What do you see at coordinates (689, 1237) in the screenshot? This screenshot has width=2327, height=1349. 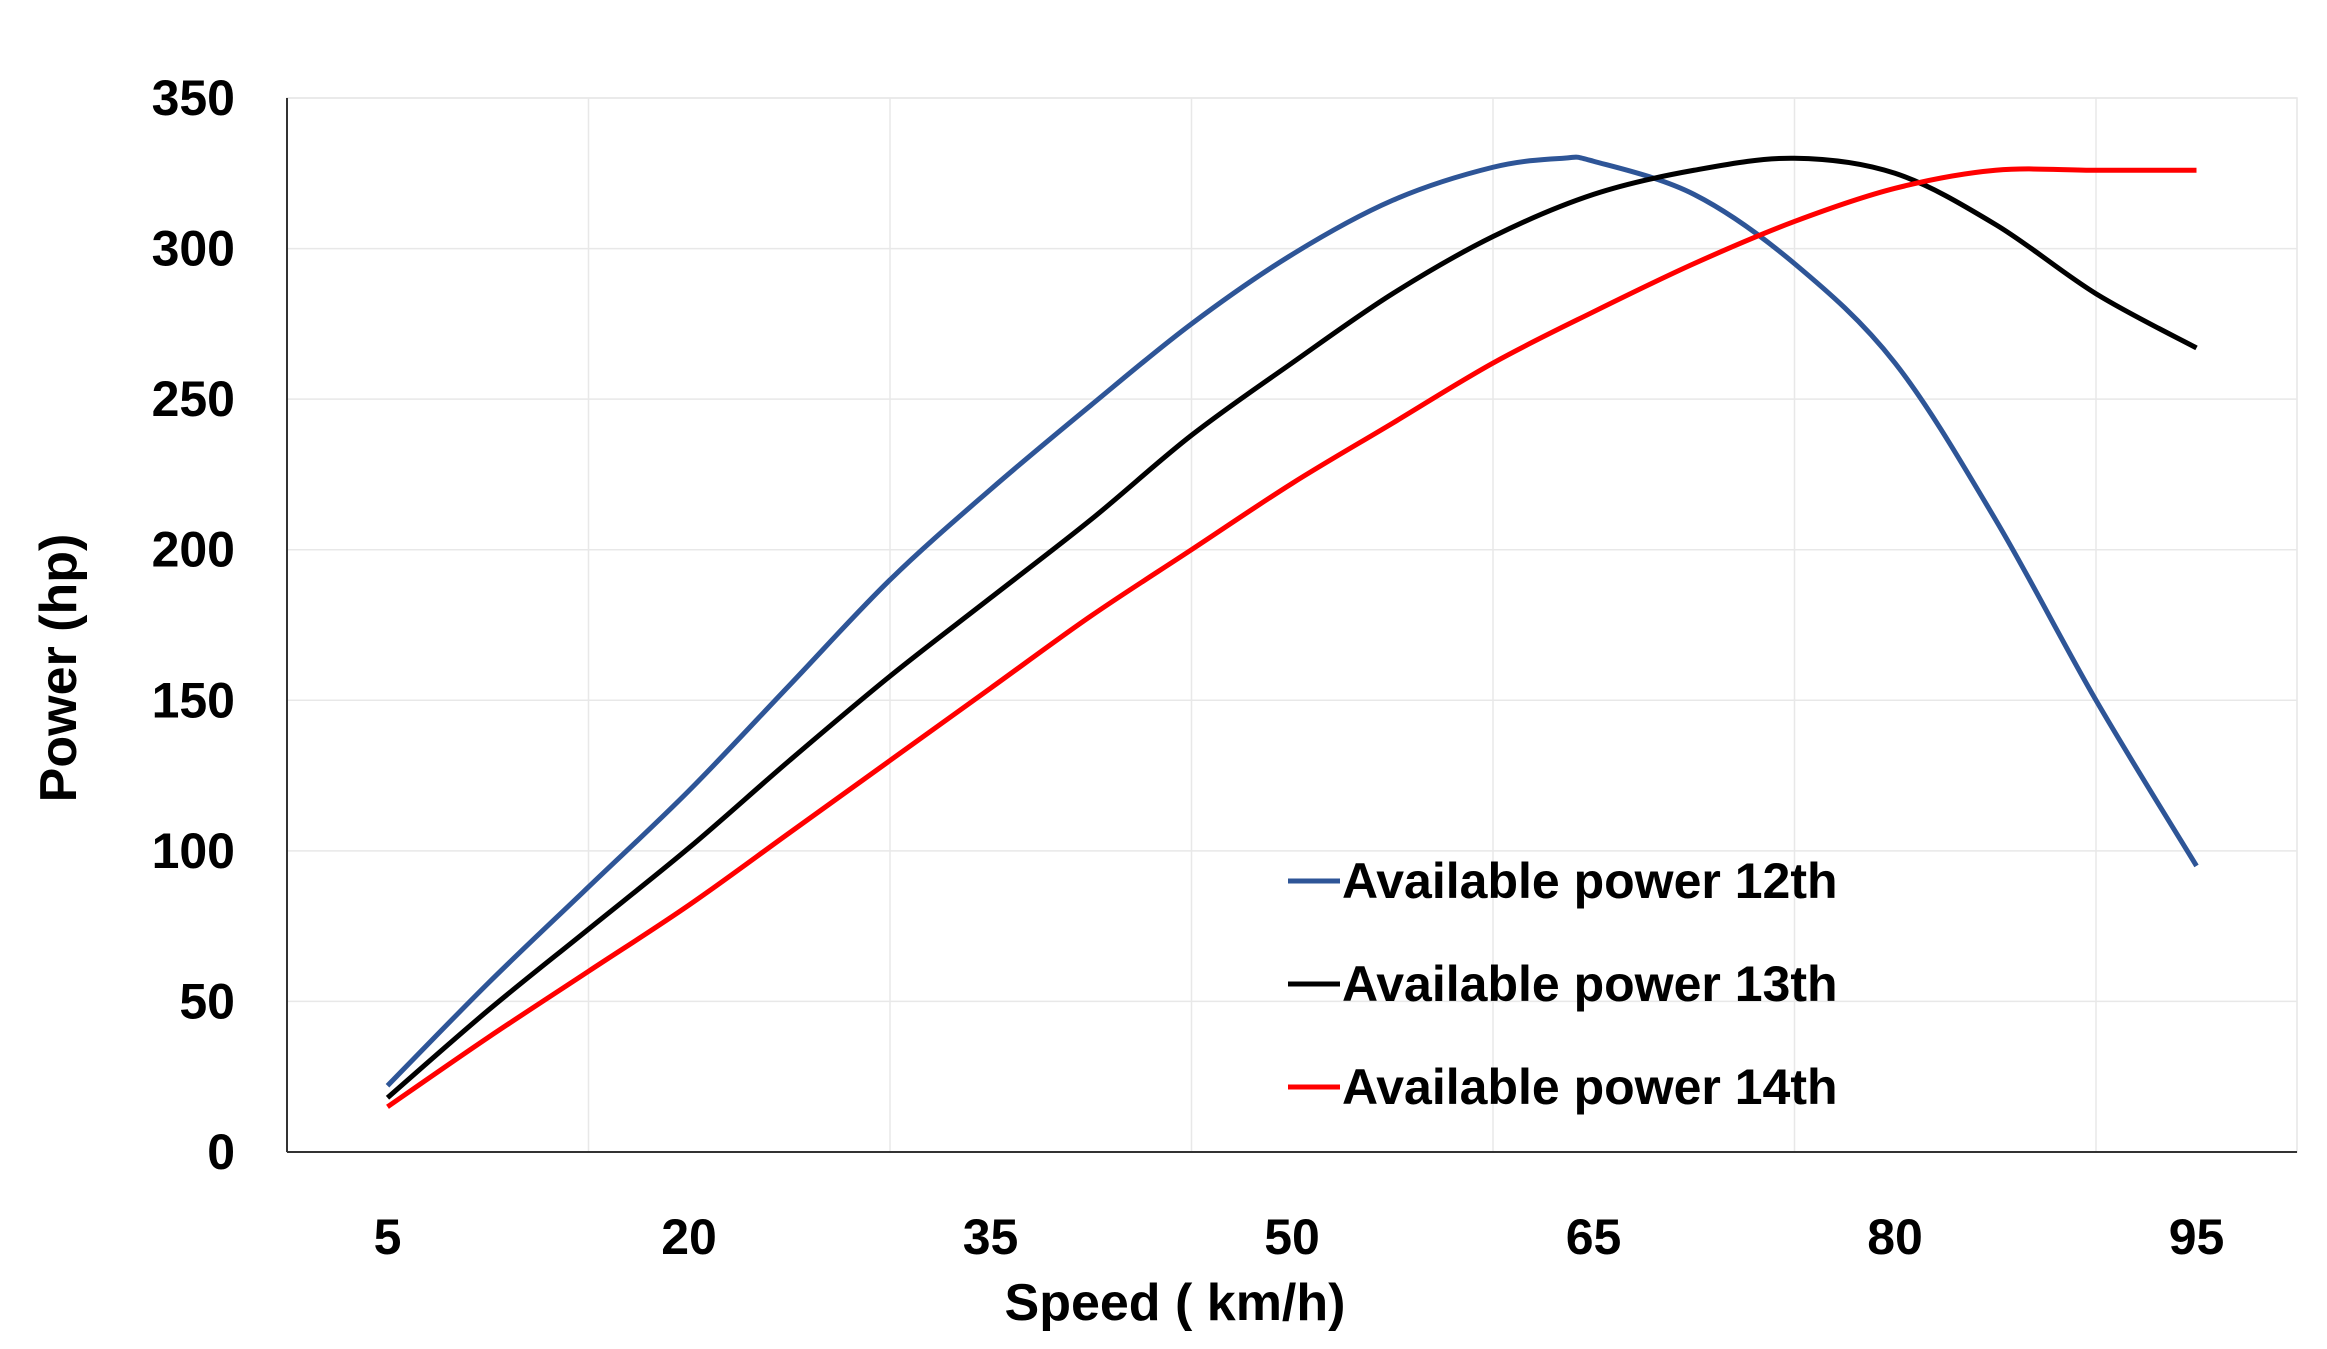 I see `x-tick-label: 20` at bounding box center [689, 1237].